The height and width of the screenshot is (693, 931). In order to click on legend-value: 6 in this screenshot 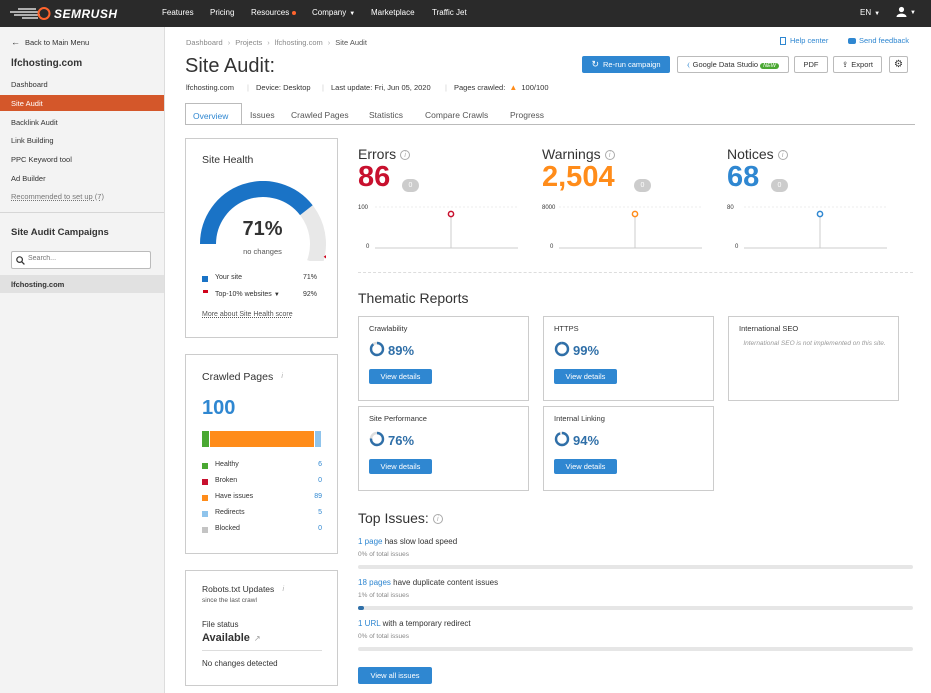, I will do `click(320, 464)`.